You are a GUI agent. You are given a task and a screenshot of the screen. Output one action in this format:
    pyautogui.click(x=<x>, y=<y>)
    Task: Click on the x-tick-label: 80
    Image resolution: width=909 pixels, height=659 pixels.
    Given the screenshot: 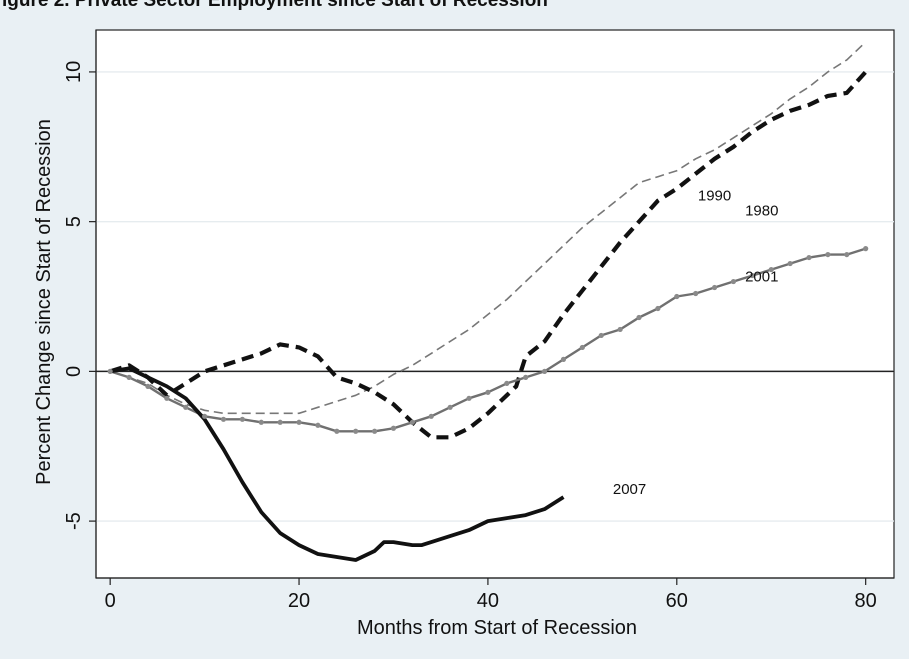 What is the action you would take?
    pyautogui.click(x=866, y=601)
    